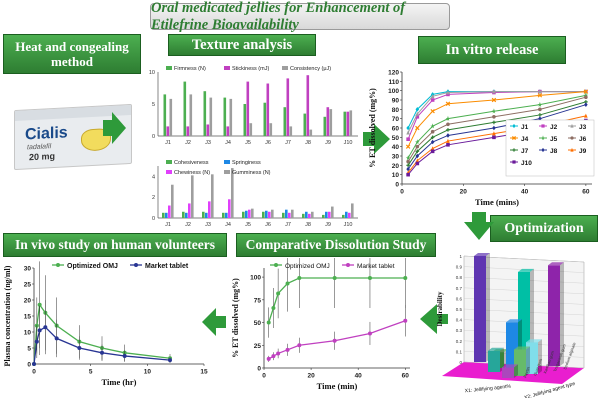 The height and width of the screenshot is (400, 600). What do you see at coordinates (583, 139) in the screenshot?
I see `legend-label: J6` at bounding box center [583, 139].